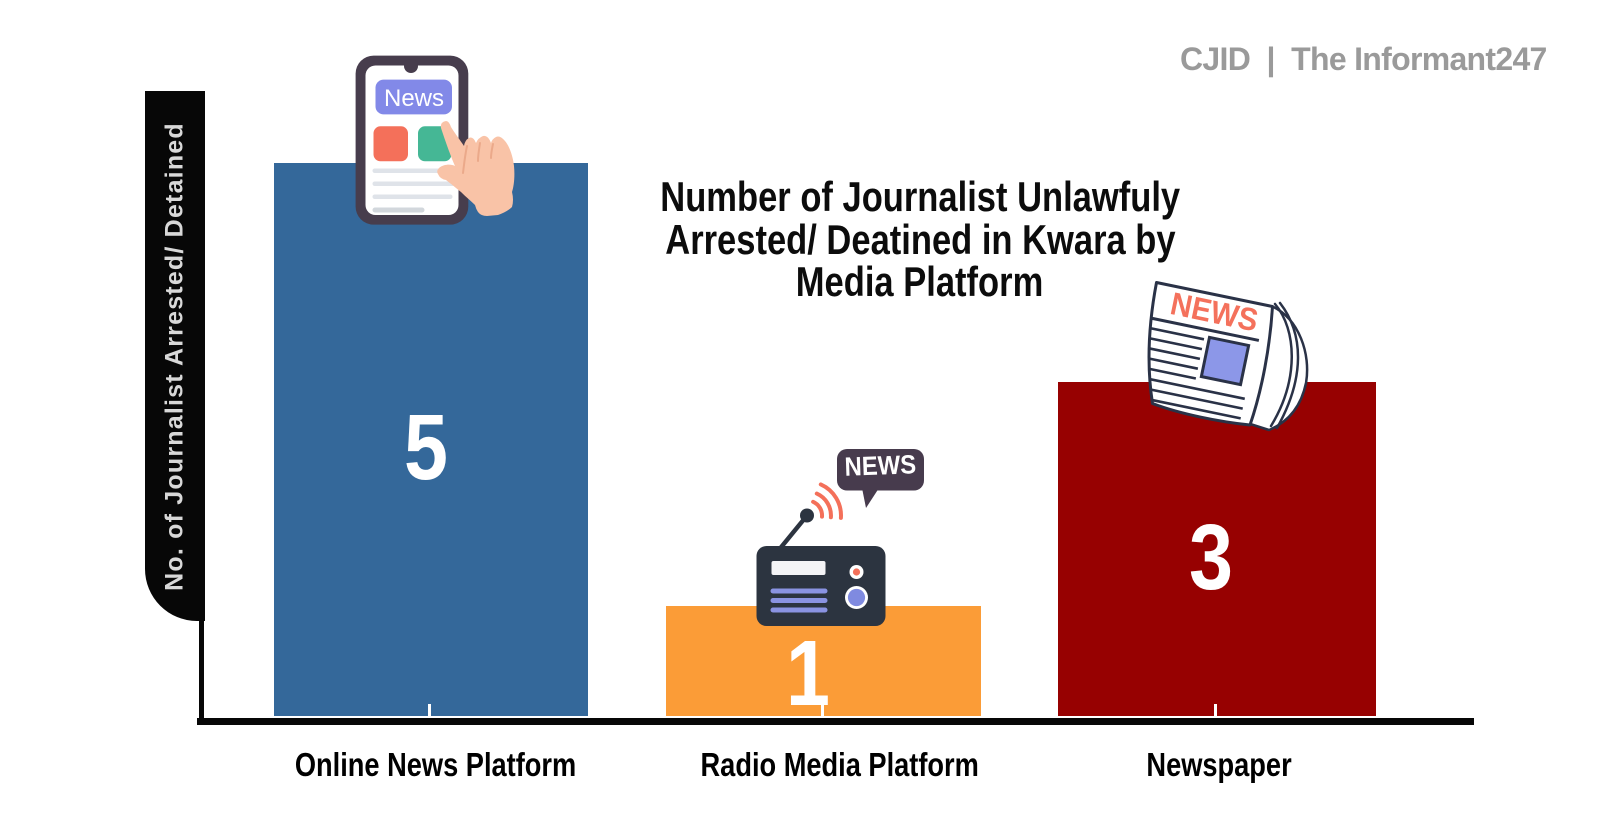  Describe the element at coordinates (414, 98) in the screenshot. I see `svg-text: News` at that location.